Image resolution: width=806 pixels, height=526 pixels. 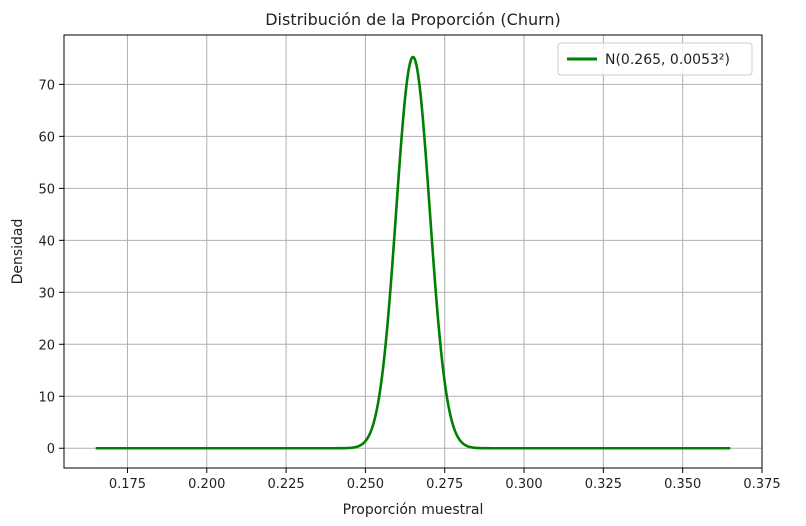 What do you see at coordinates (682, 484) in the screenshot?
I see `x-tick-label: 0.350` at bounding box center [682, 484].